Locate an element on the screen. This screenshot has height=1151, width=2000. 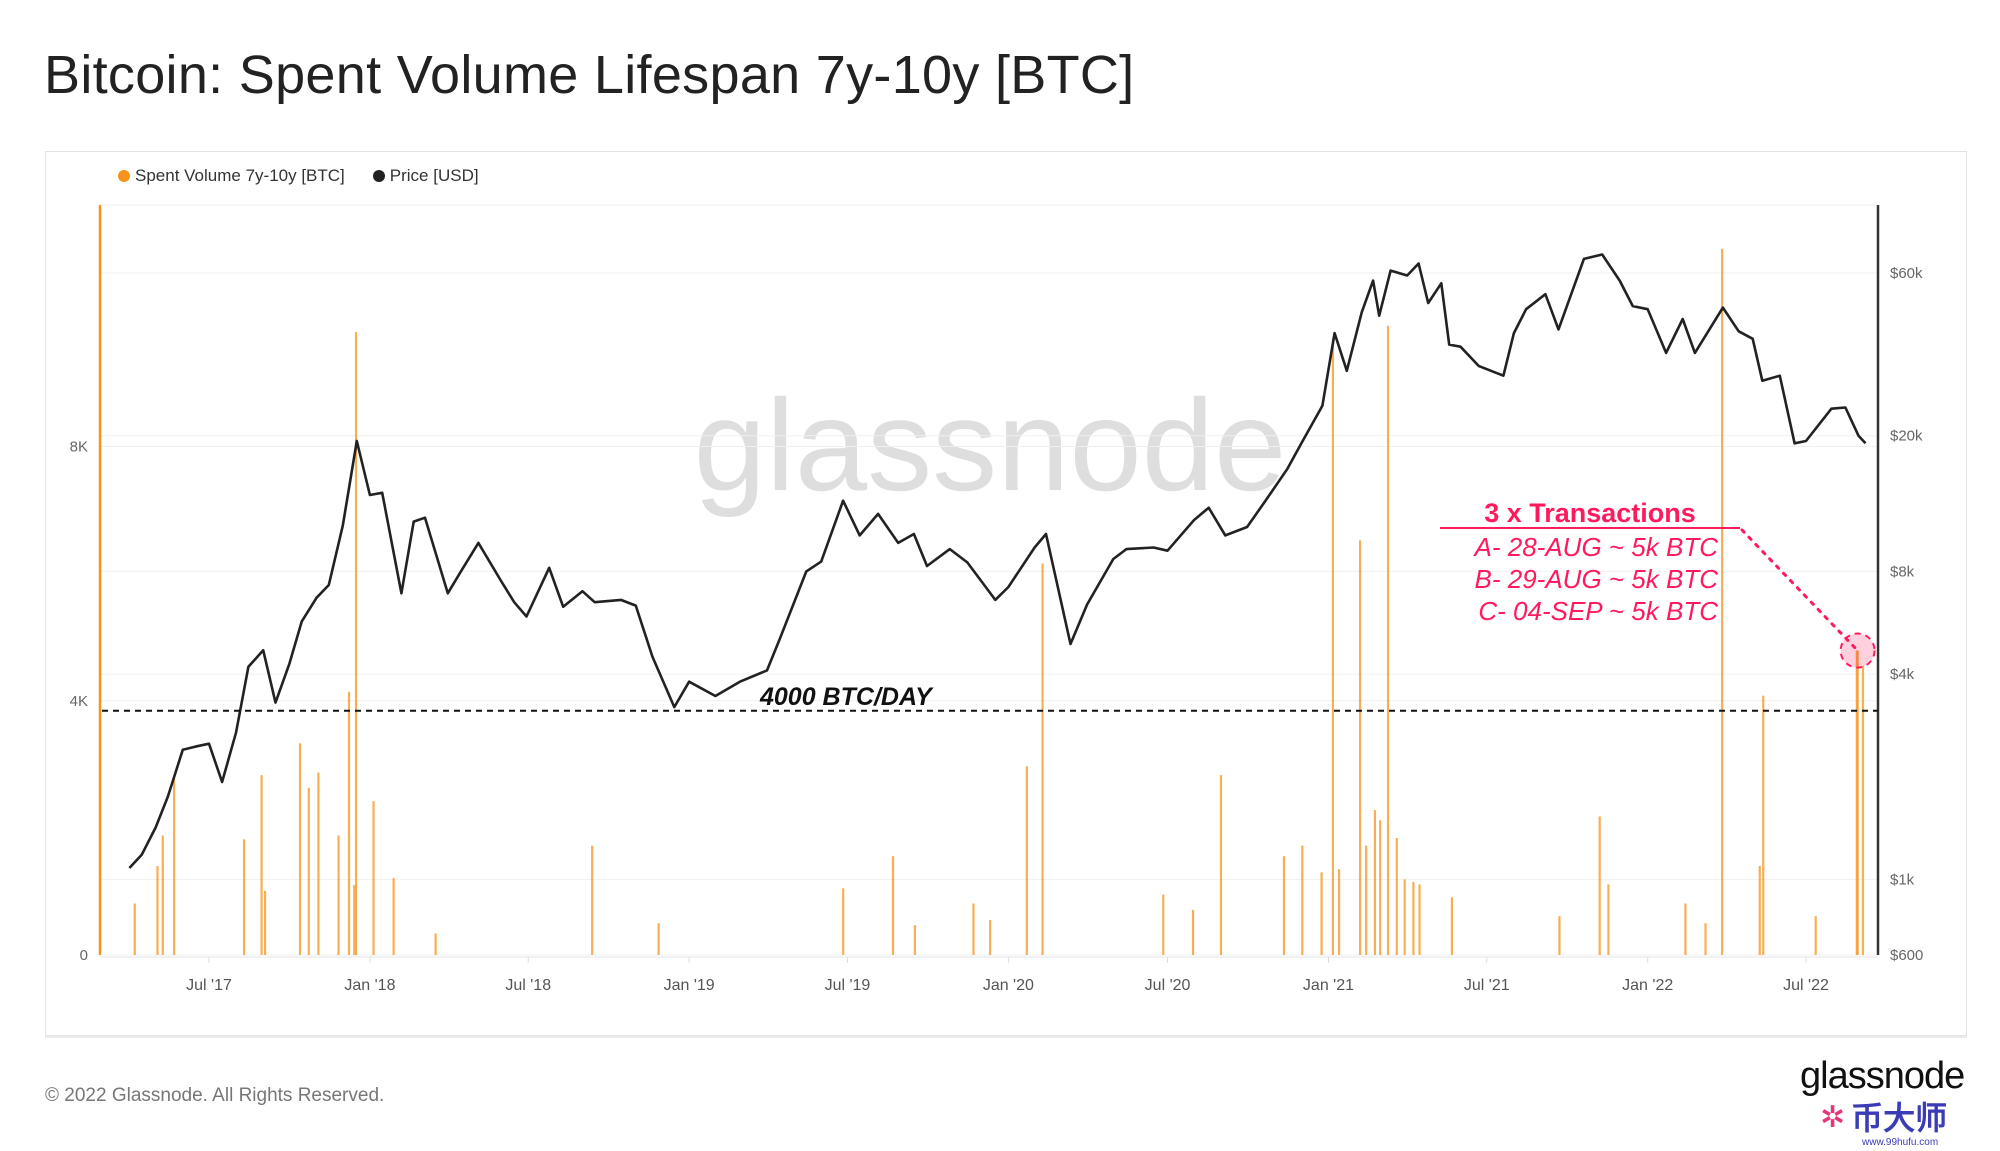
x-tick-label: Jul '21 is located at coordinates (1487, 985).